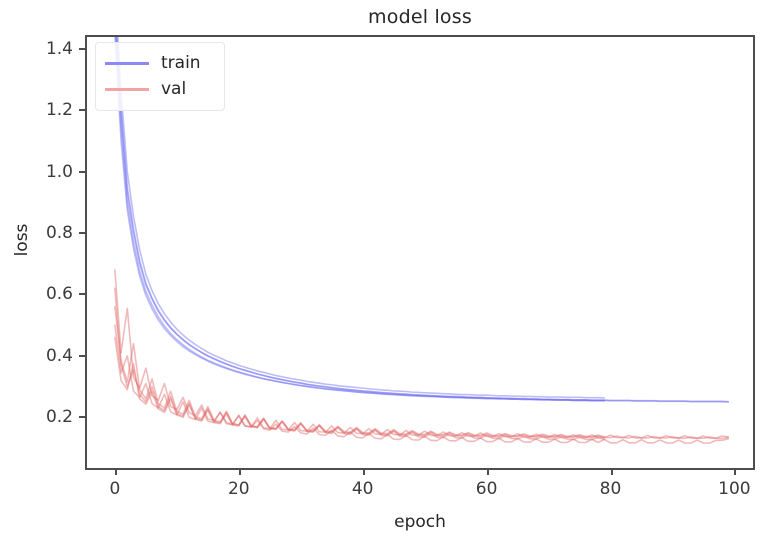  I want to click on x-axis-label: epoch, so click(420, 522).